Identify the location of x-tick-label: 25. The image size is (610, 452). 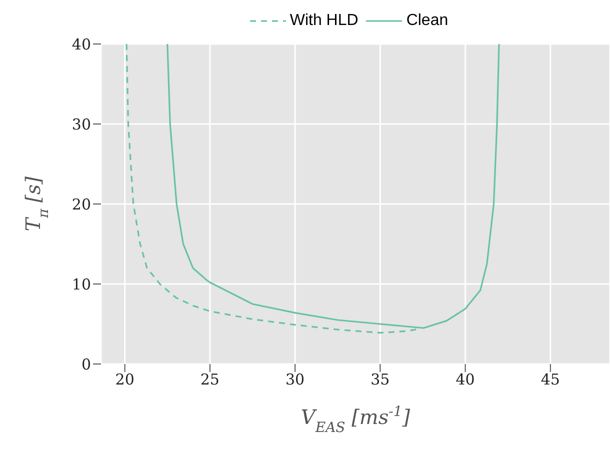
(210, 379).